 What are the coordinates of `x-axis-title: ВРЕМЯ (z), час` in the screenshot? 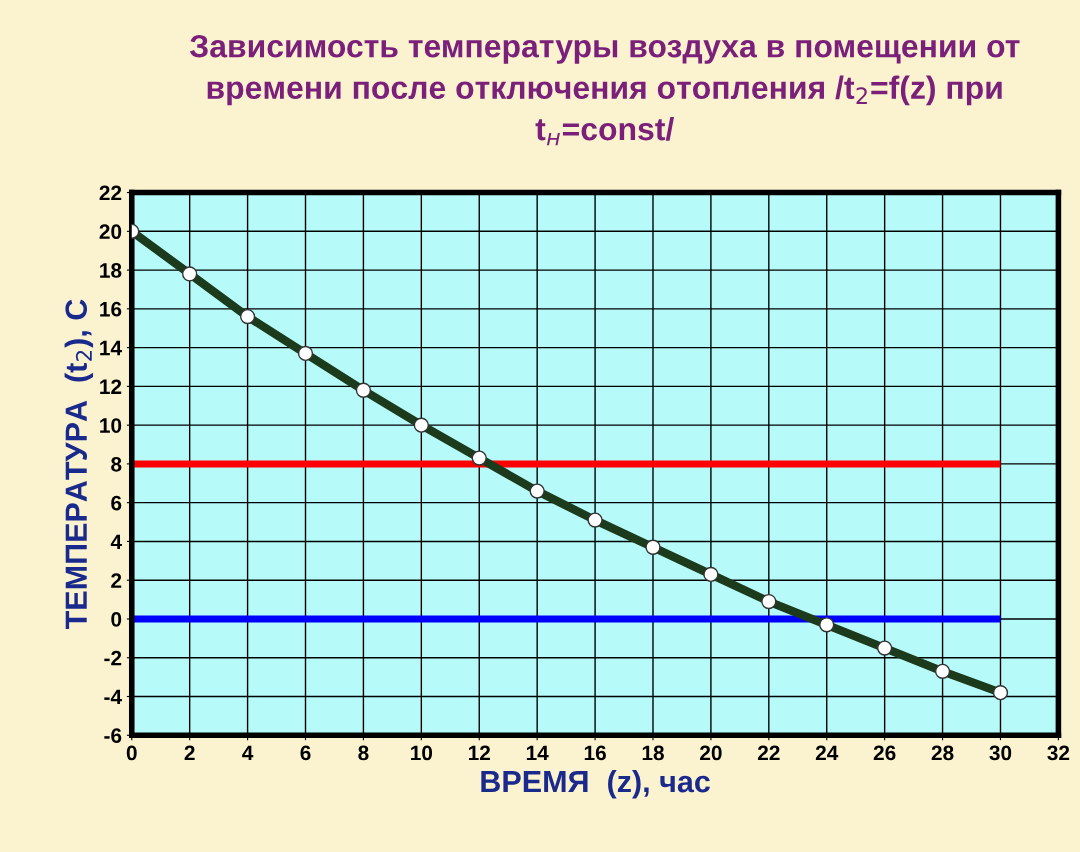 It's located at (595, 784).